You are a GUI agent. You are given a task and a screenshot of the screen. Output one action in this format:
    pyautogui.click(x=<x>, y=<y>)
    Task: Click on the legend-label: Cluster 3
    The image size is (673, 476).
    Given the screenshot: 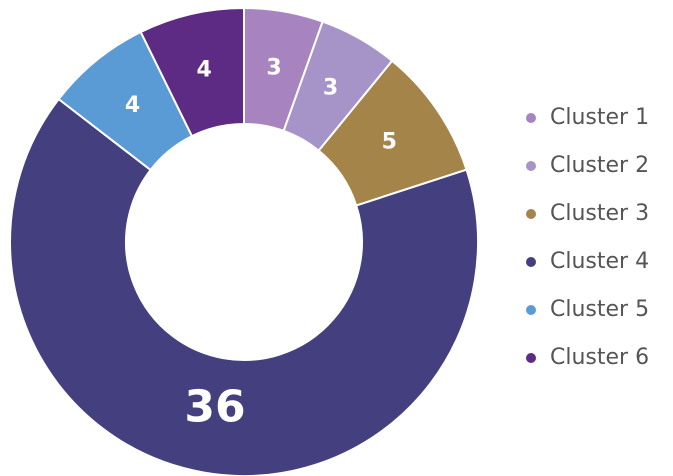 What is the action you would take?
    pyautogui.click(x=599, y=213)
    